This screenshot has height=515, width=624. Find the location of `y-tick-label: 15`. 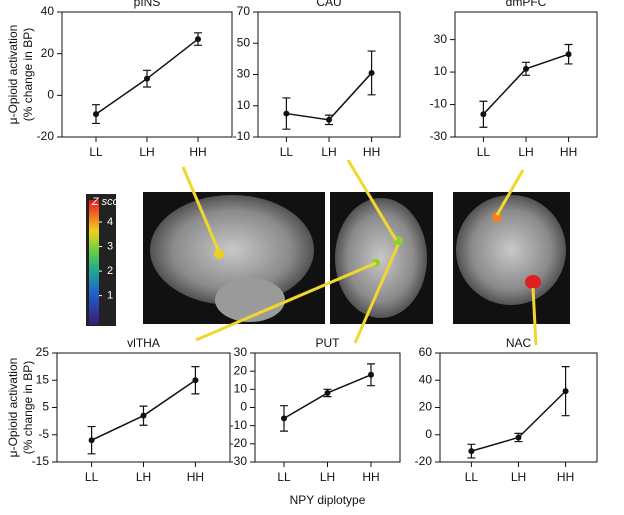

y-tick-label: 15 is located at coordinates (43, 379).